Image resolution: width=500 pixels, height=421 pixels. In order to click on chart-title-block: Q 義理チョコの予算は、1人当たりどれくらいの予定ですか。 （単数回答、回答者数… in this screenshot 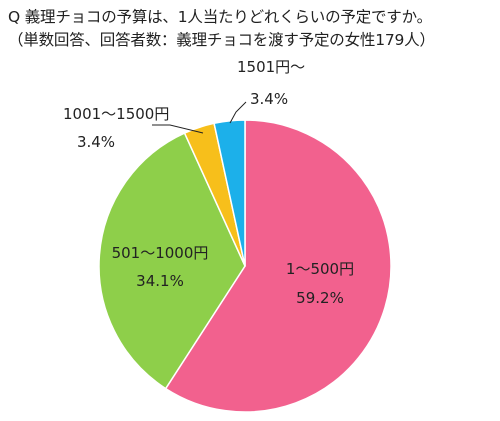, I will do `click(253, 29)`.